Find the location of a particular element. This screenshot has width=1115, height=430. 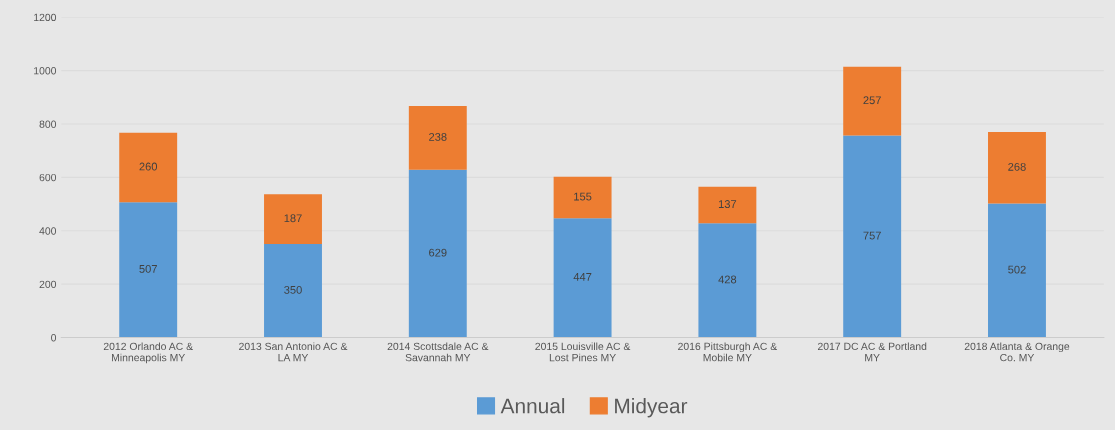

data-label: 260 is located at coordinates (148, 166).